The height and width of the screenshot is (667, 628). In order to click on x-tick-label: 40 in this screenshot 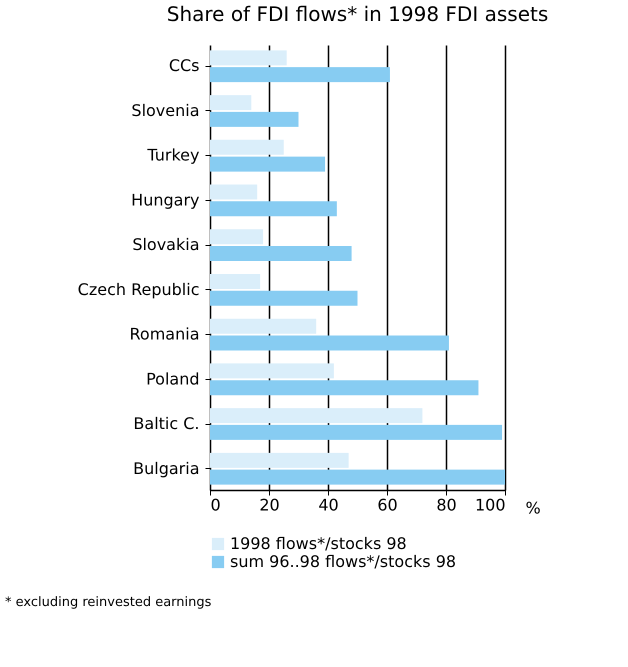, I will do `click(328, 505)`.